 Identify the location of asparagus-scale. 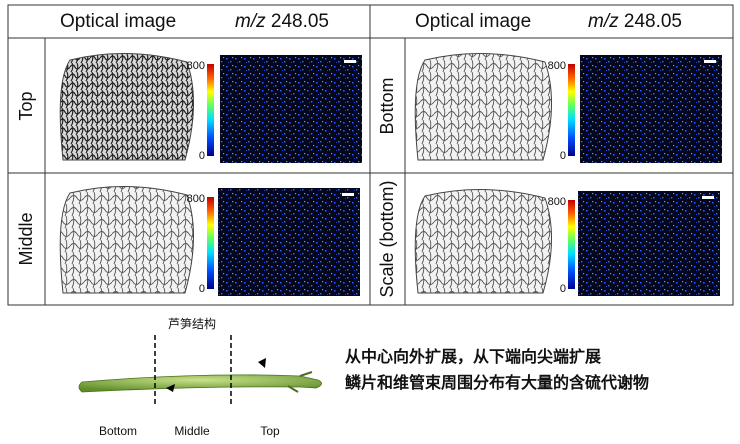
(300, 382).